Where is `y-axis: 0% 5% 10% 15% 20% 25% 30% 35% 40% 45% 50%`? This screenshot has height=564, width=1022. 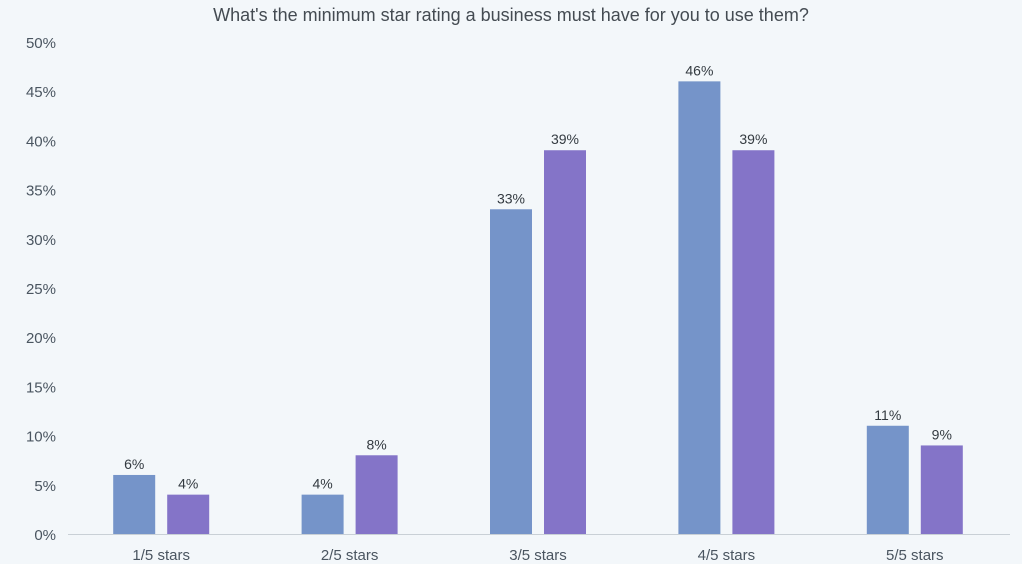
y-axis: 0% 5% 10% 15% 20% 25% 30% 35% 40% 45% 50% is located at coordinates (41, 289).